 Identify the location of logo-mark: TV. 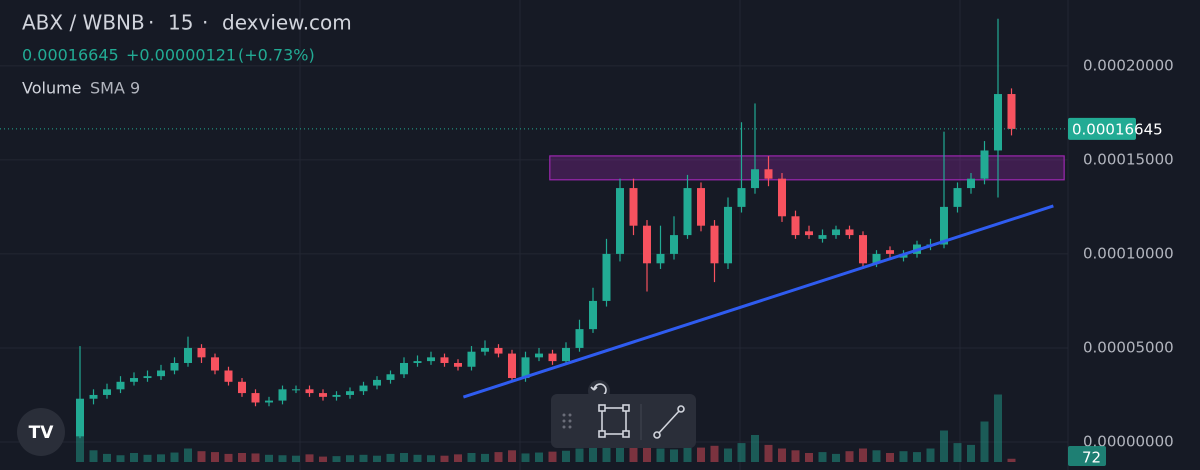
(42, 433).